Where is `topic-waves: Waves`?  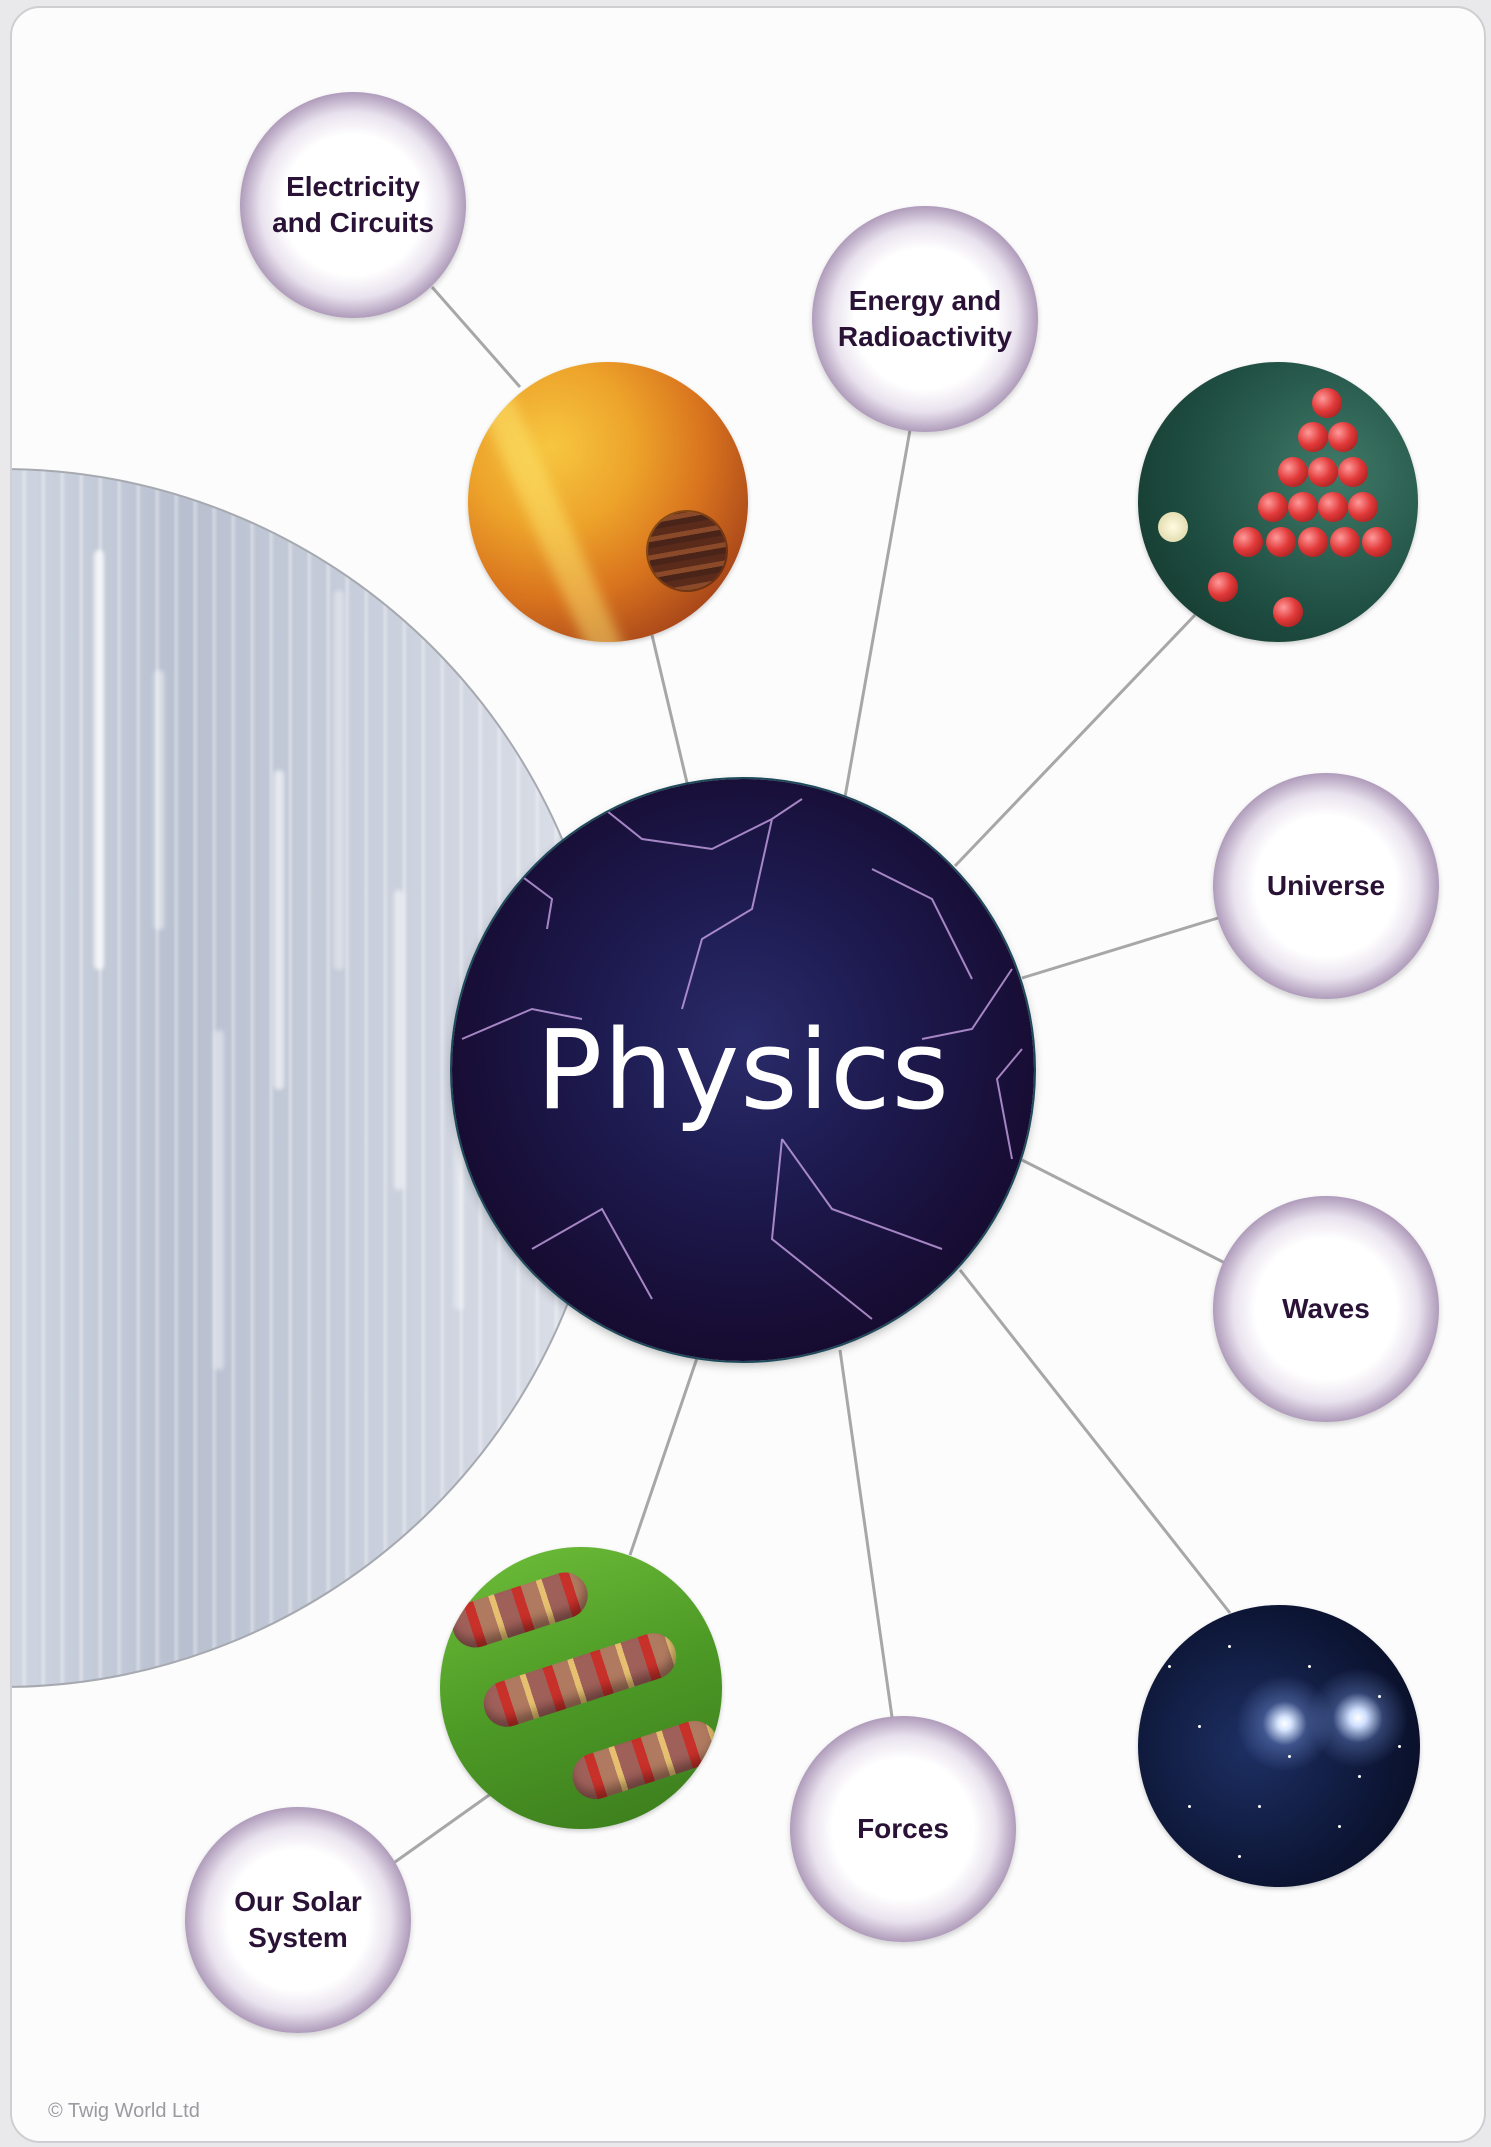
topic-waves: Waves is located at coordinates (1326, 1309).